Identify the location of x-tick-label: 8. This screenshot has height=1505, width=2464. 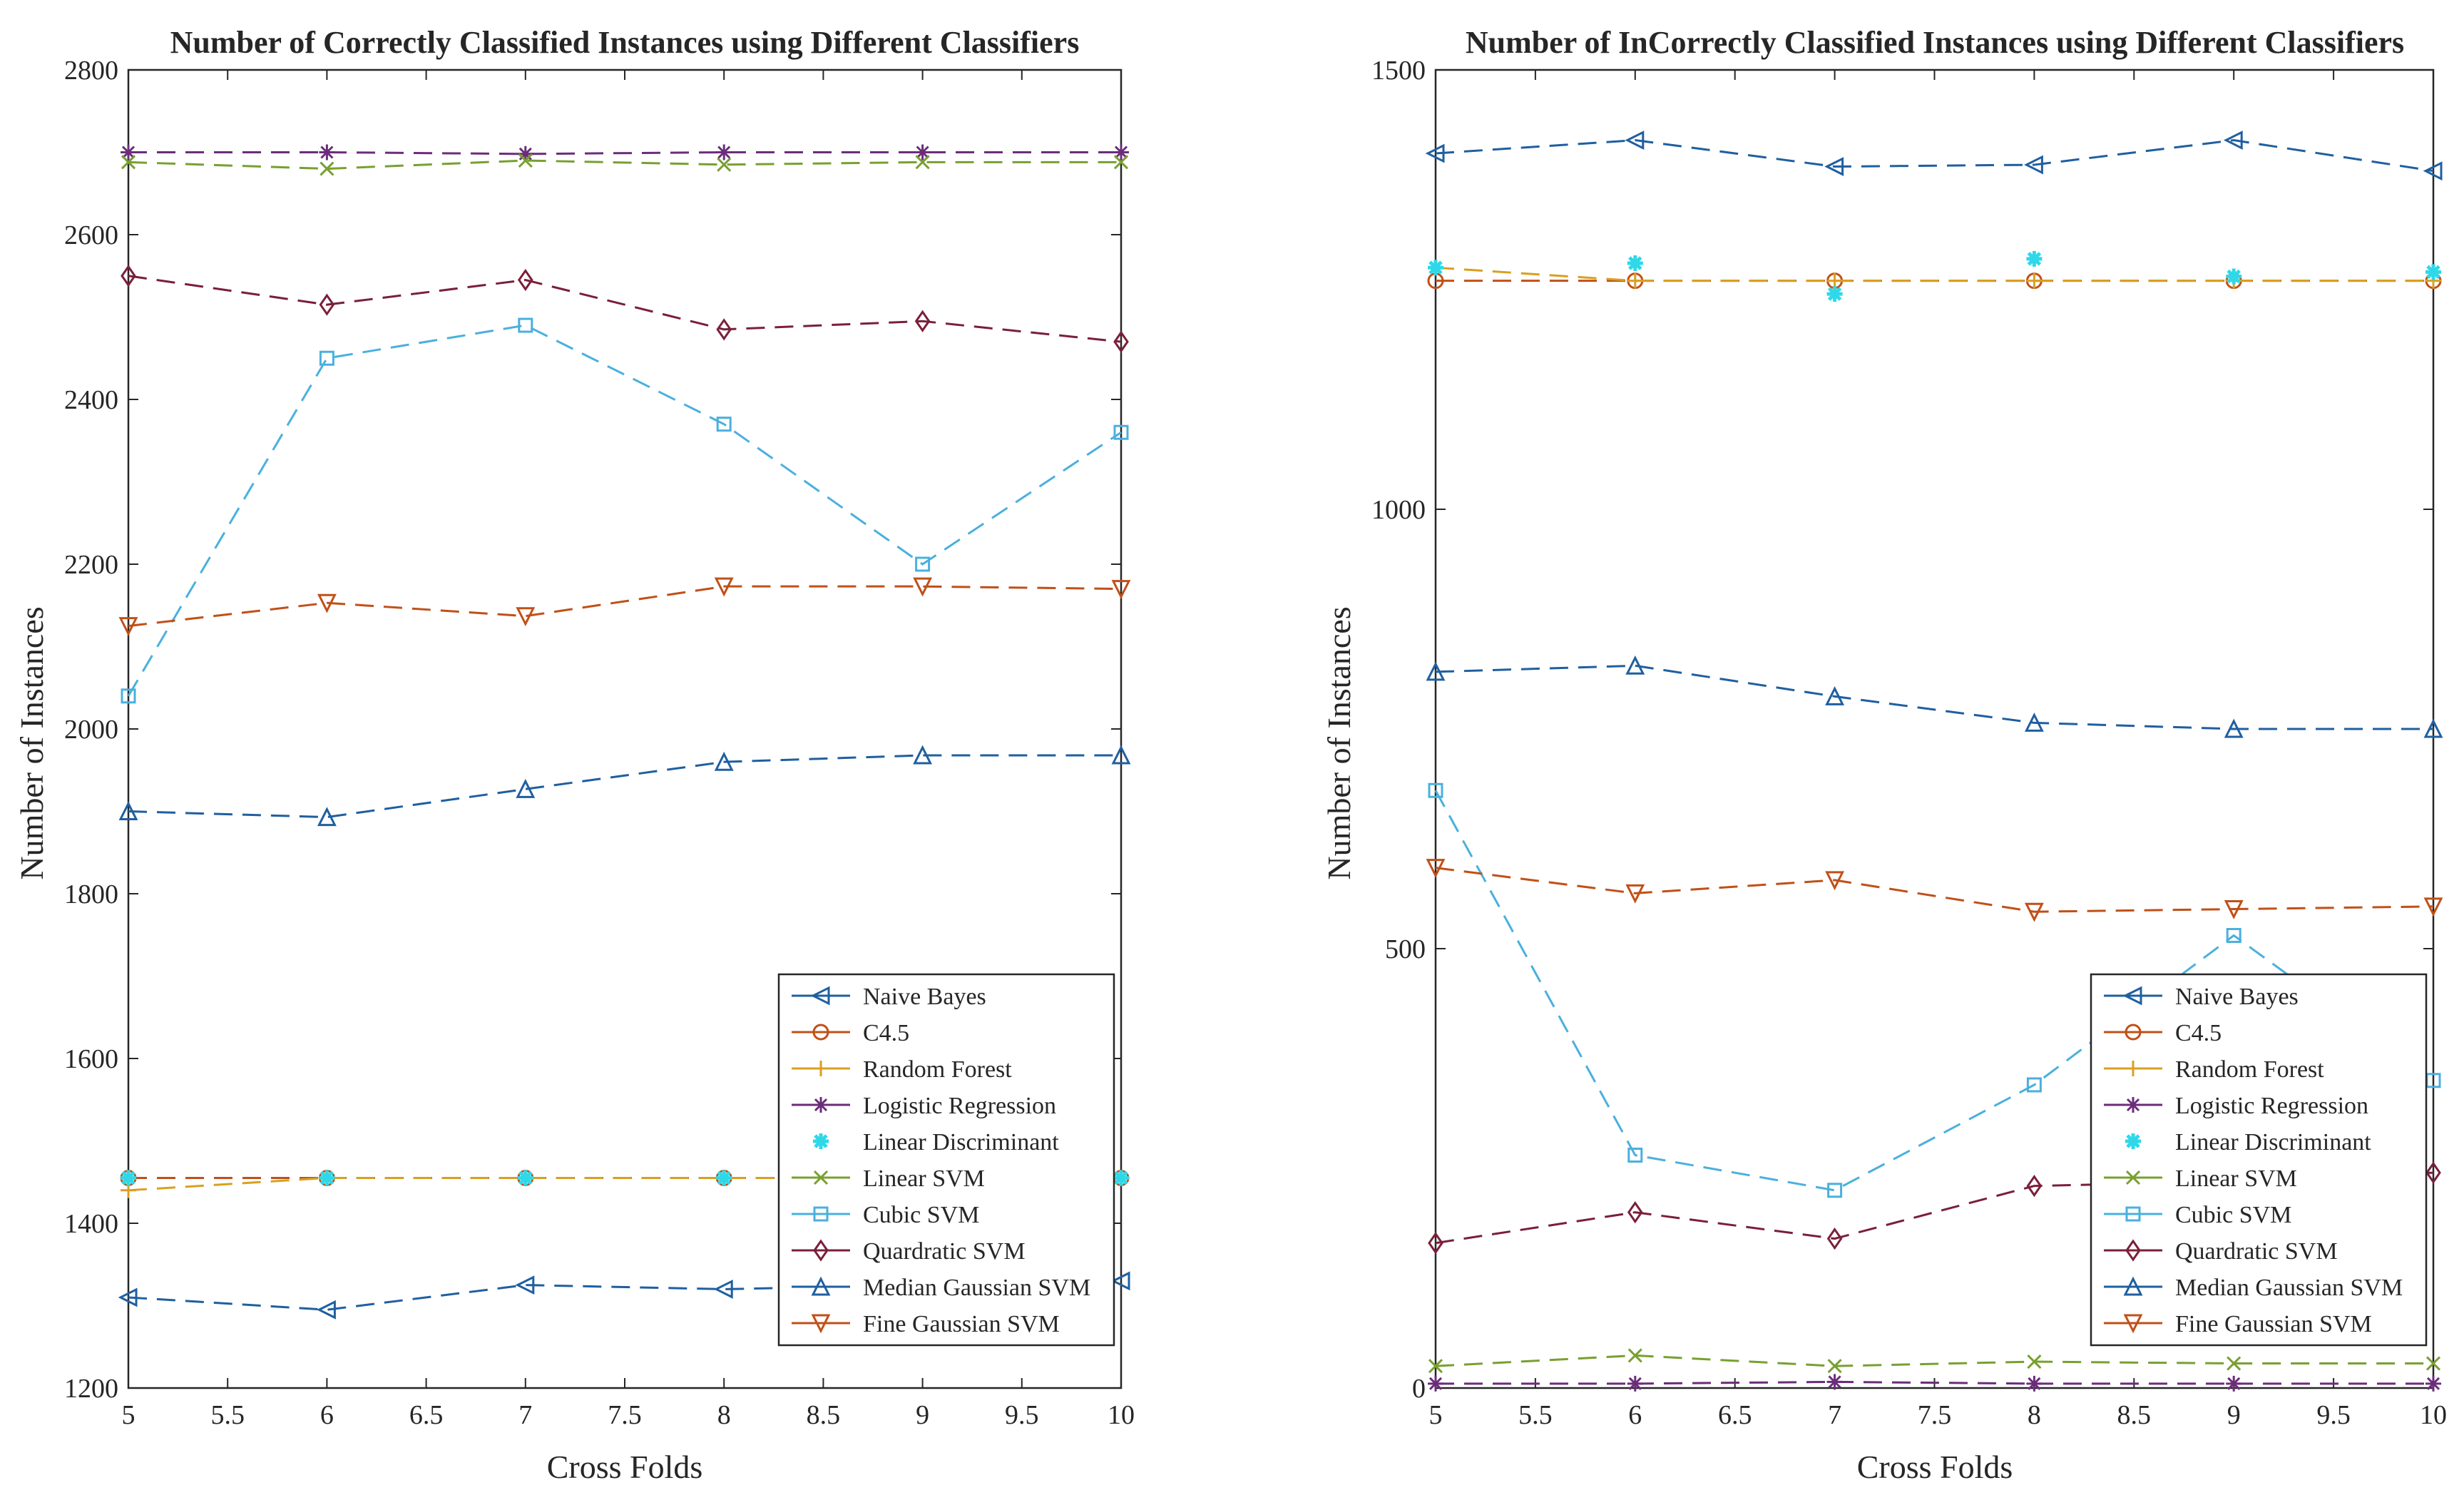
(2035, 1415).